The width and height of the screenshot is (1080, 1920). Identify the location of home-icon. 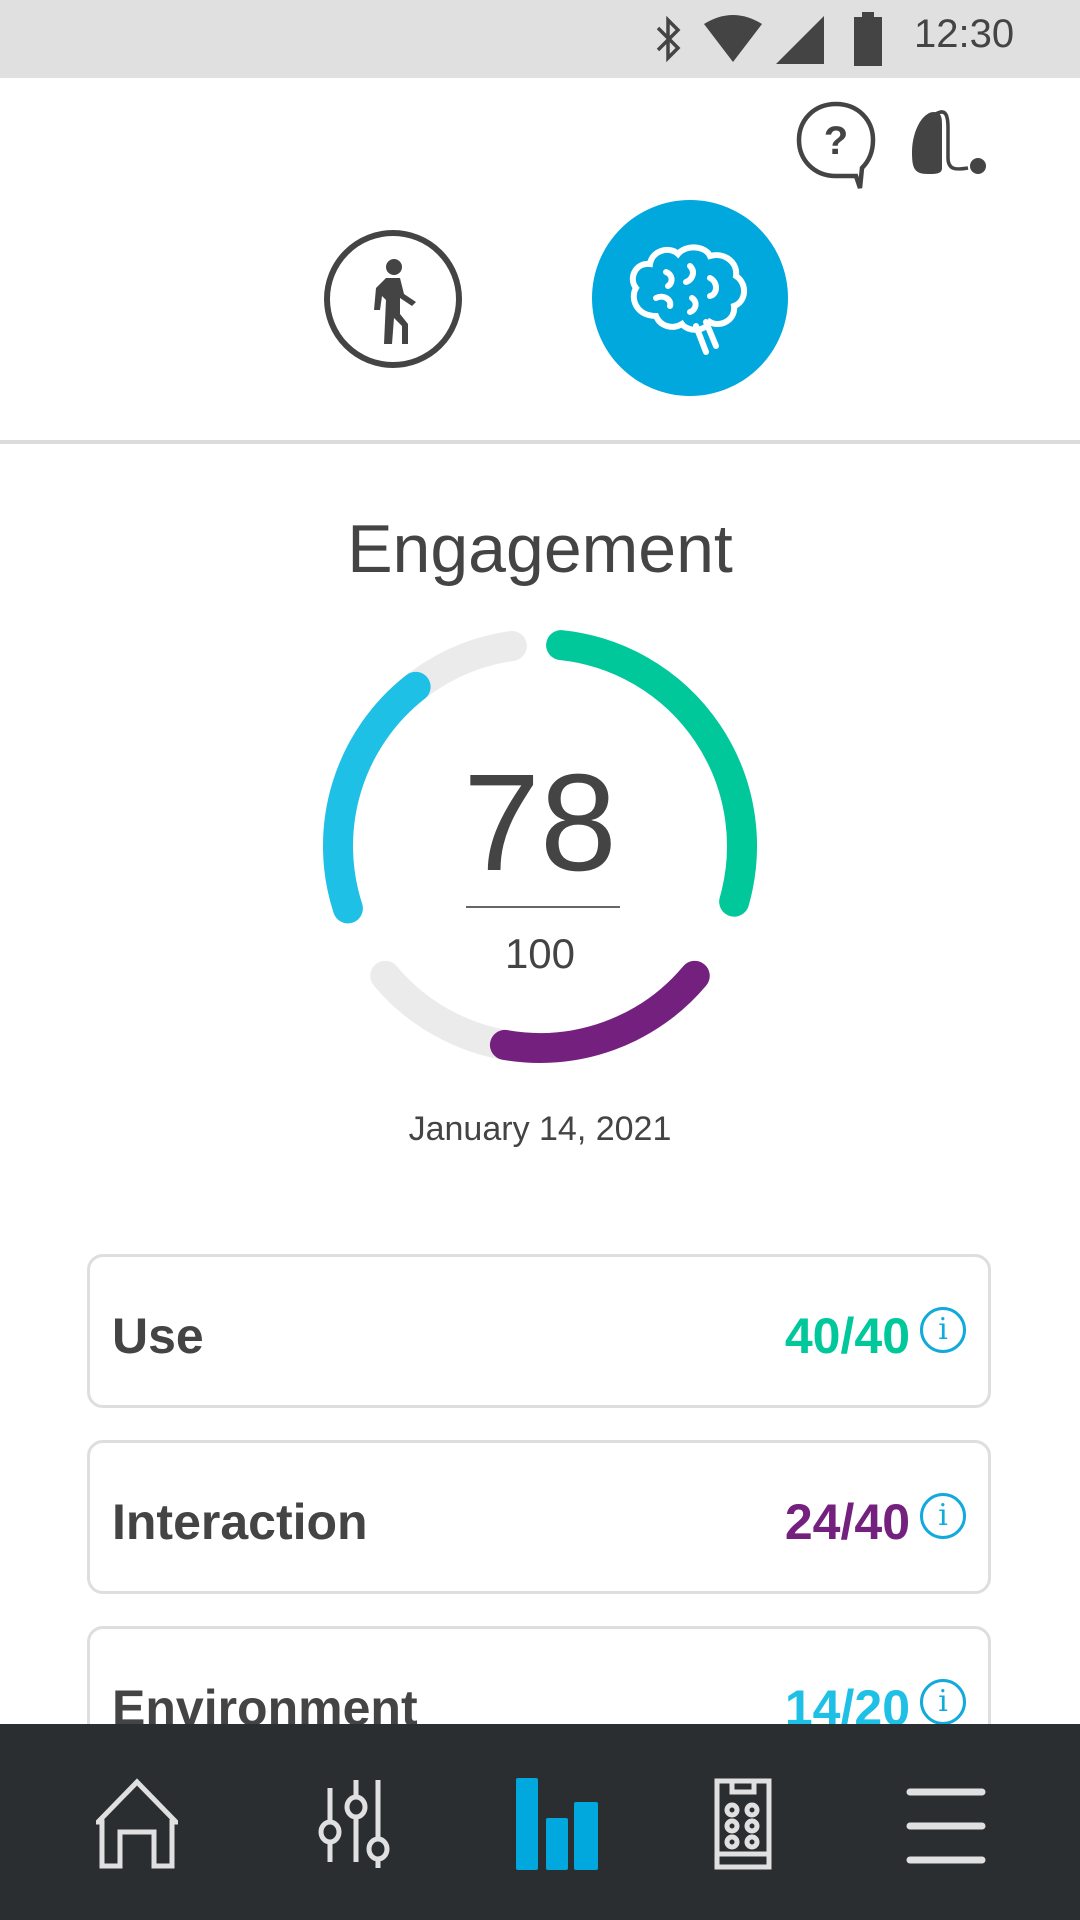
(137, 1824).